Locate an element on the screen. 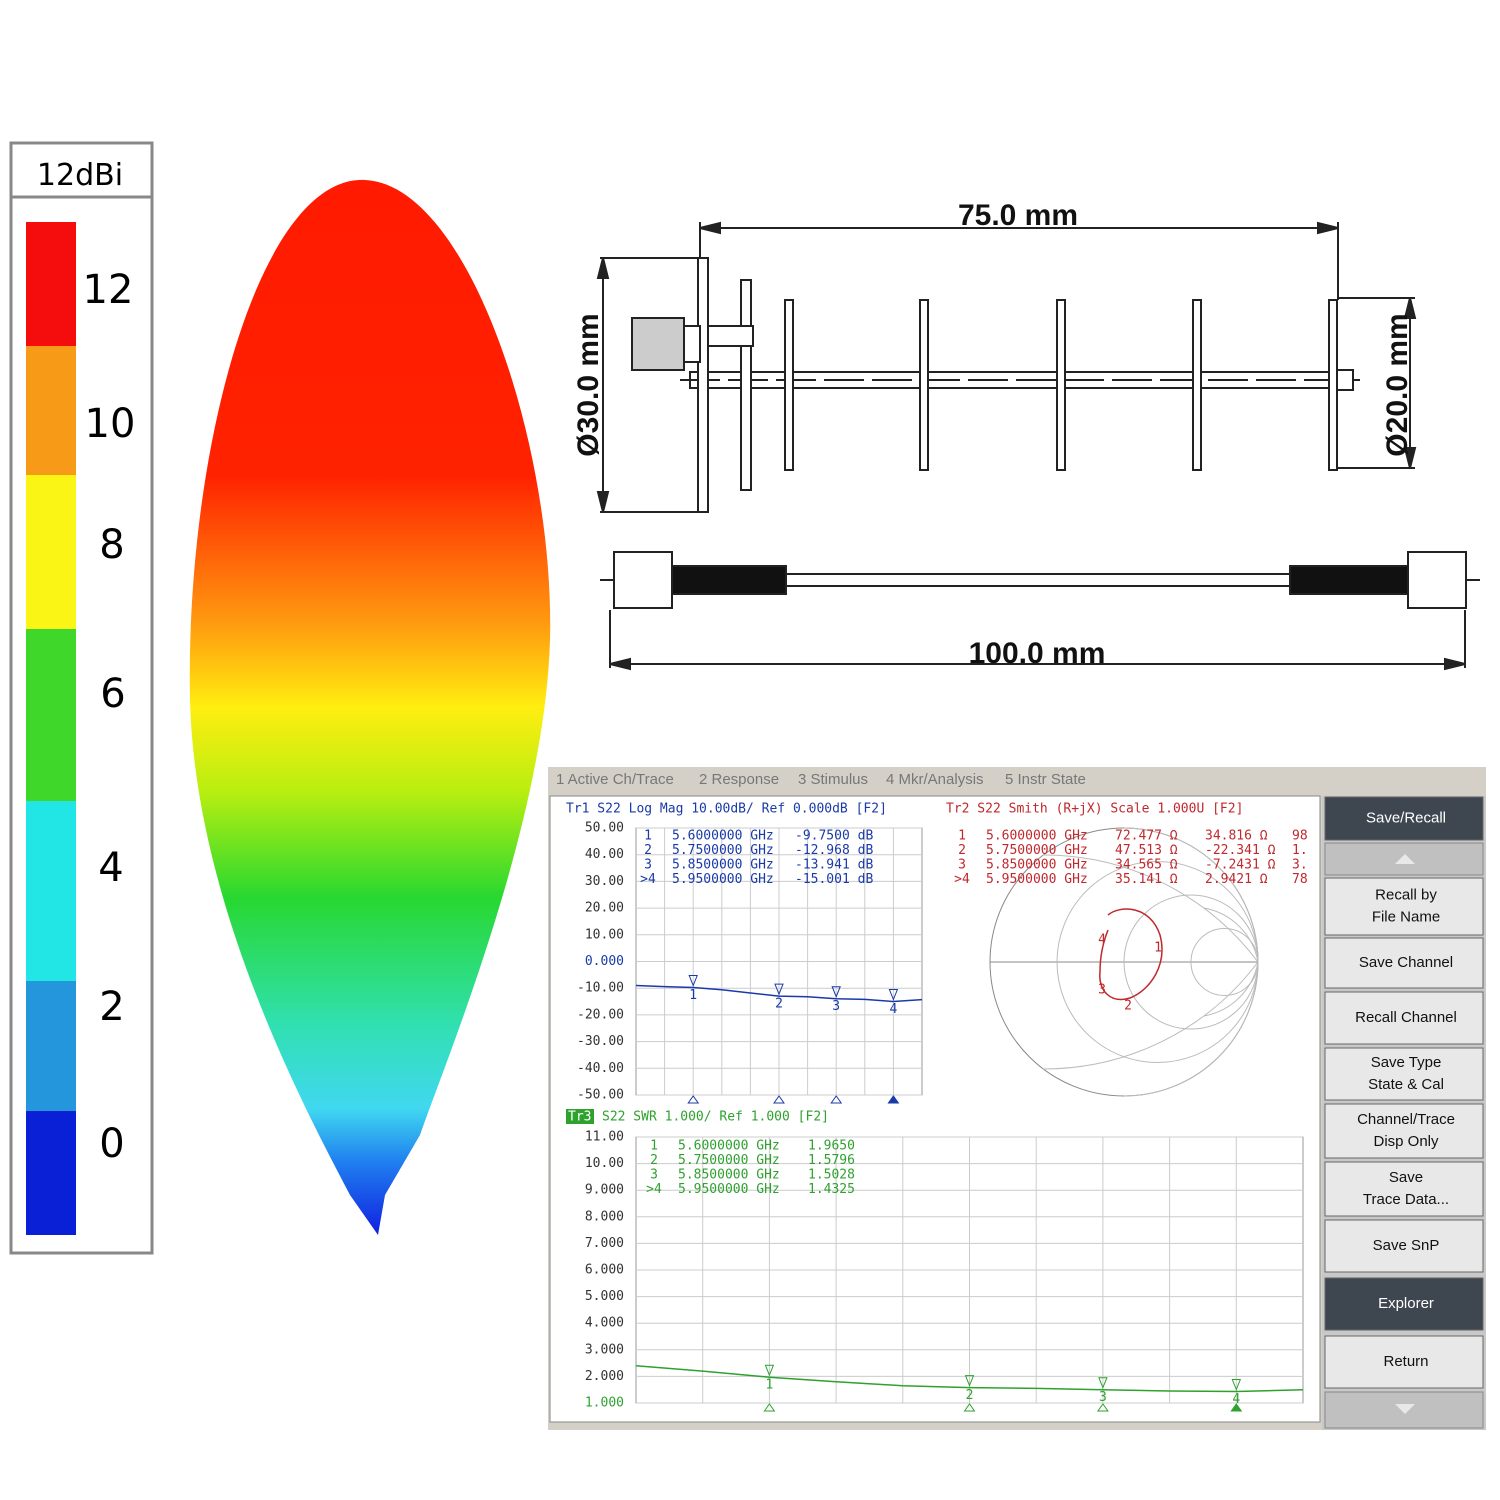 The width and height of the screenshot is (1500, 1500). marker-readout: -7.2431 Ω is located at coordinates (1240, 865).